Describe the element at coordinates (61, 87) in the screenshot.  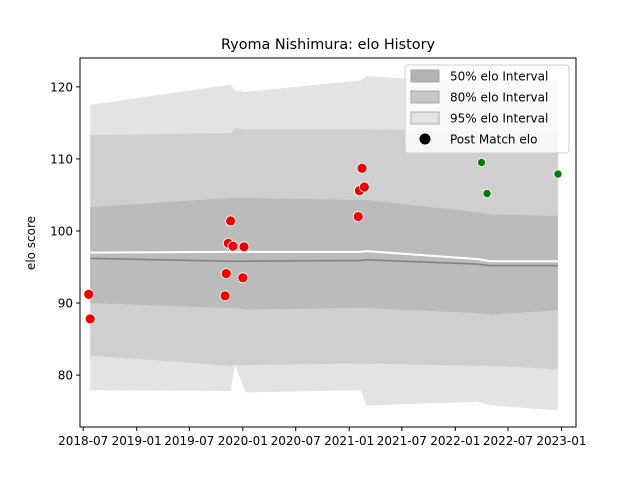
I see `y-tick-label: 120` at that location.